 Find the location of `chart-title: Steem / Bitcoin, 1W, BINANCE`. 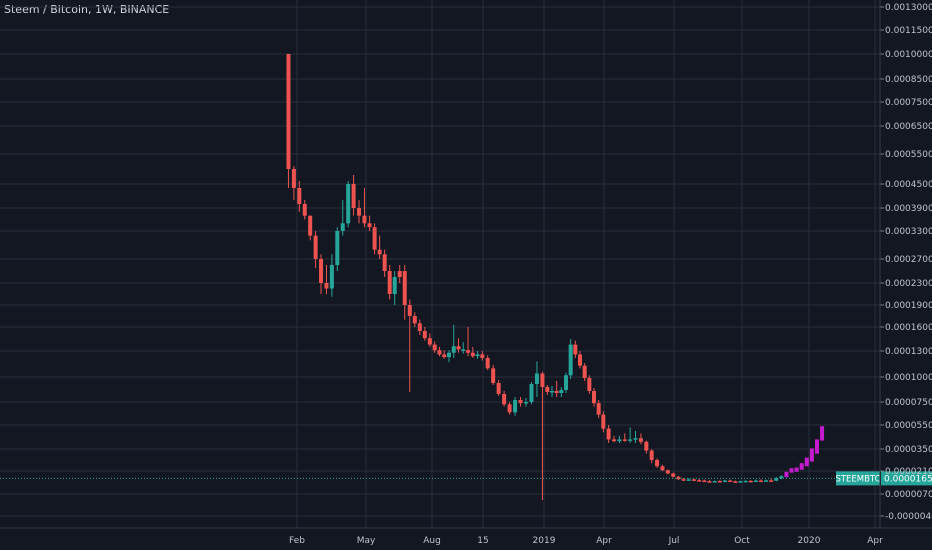

chart-title: Steem / Bitcoin, 1W, BINANCE is located at coordinates (87, 9).